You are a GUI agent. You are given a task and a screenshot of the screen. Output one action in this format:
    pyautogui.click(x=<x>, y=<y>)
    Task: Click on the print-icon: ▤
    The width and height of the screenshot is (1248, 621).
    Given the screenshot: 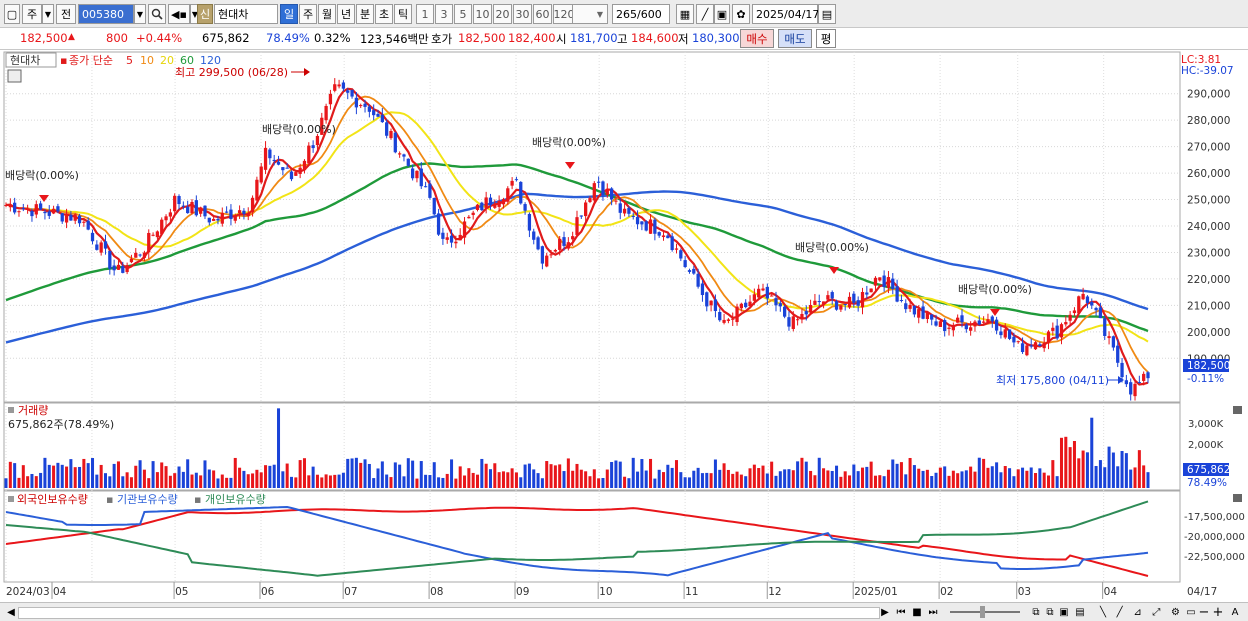 What is the action you would take?
    pyautogui.click(x=1080, y=612)
    